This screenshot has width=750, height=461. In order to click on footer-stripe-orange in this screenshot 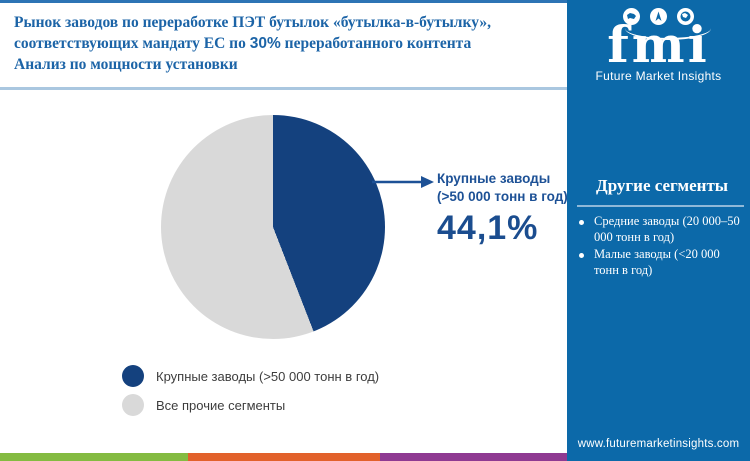, I will do `click(284, 457)`.